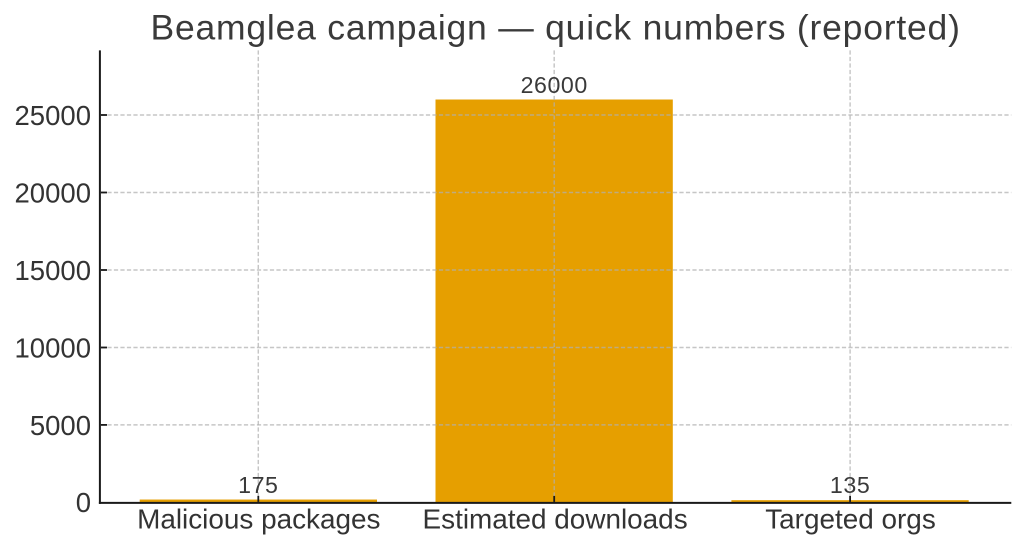 The height and width of the screenshot is (549, 1024). Describe the element at coordinates (53, 347) in the screenshot. I see `svg-text: 10000` at that location.